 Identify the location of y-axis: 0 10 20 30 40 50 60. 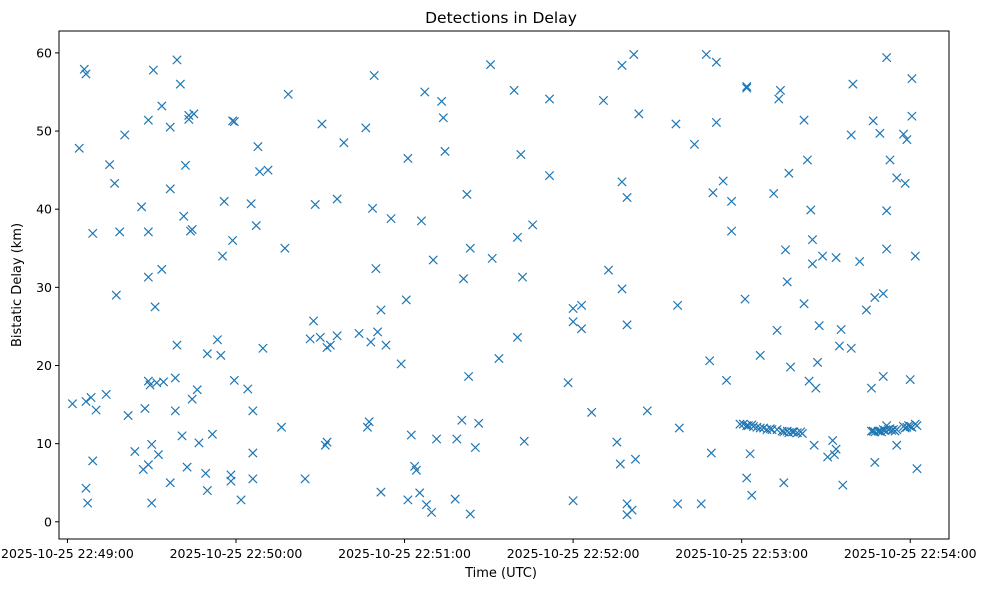
(47, 287).